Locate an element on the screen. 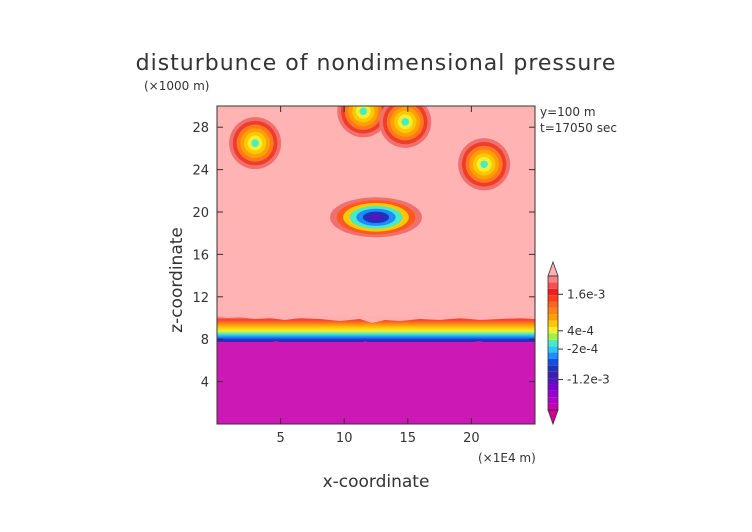 The width and height of the screenshot is (752, 532). x-unit-label: (×1E4 m) is located at coordinates (507, 458).